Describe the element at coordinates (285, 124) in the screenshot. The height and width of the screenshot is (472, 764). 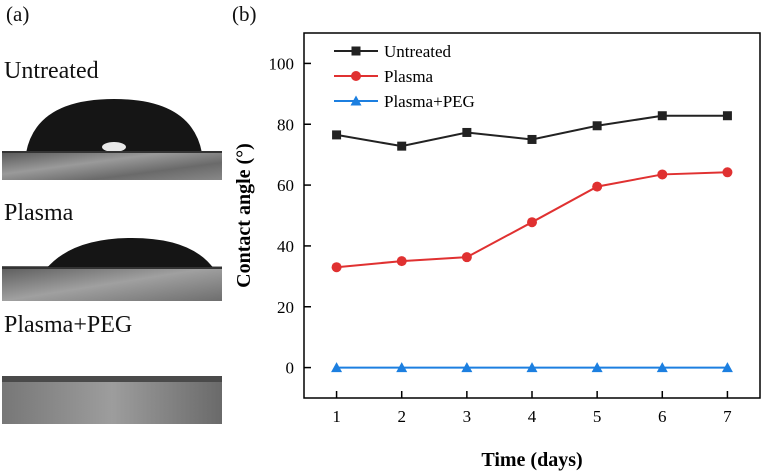
I see `y-tick-label: 80` at that location.